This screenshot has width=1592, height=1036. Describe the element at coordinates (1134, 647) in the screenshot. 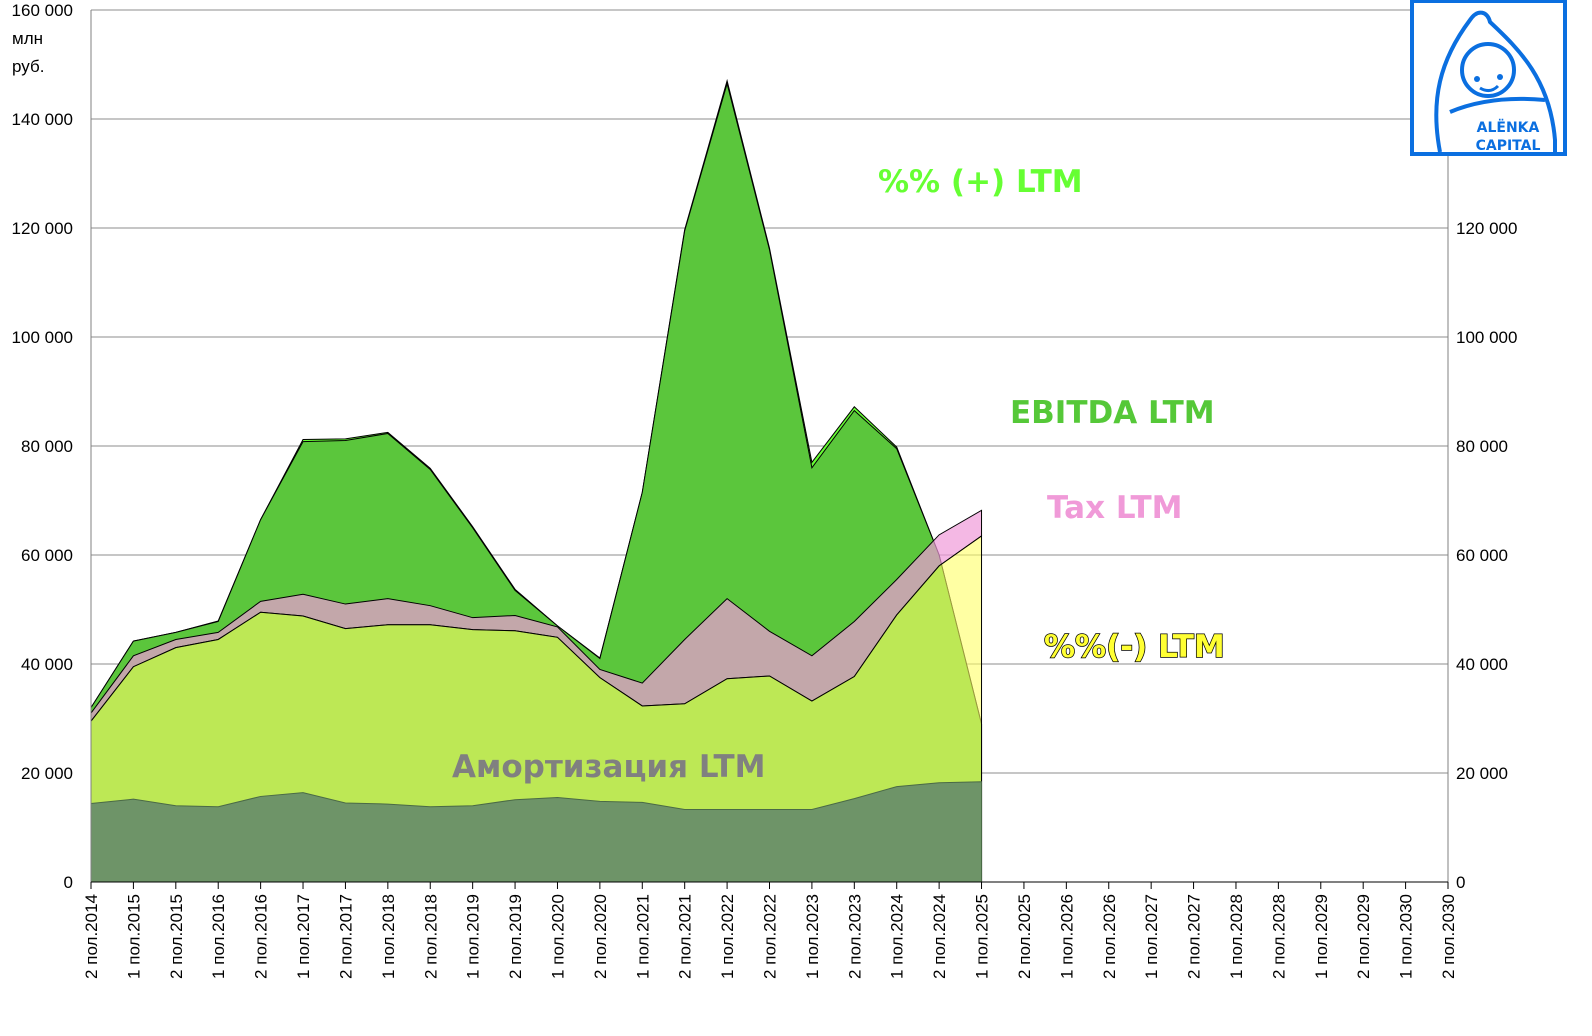

I see `label-pct-minus: %%(-) LTM` at that location.